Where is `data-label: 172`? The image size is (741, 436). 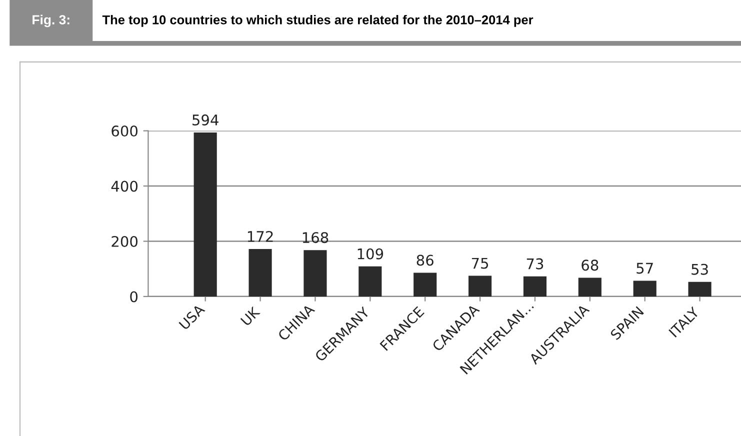 data-label: 172 is located at coordinates (260, 236).